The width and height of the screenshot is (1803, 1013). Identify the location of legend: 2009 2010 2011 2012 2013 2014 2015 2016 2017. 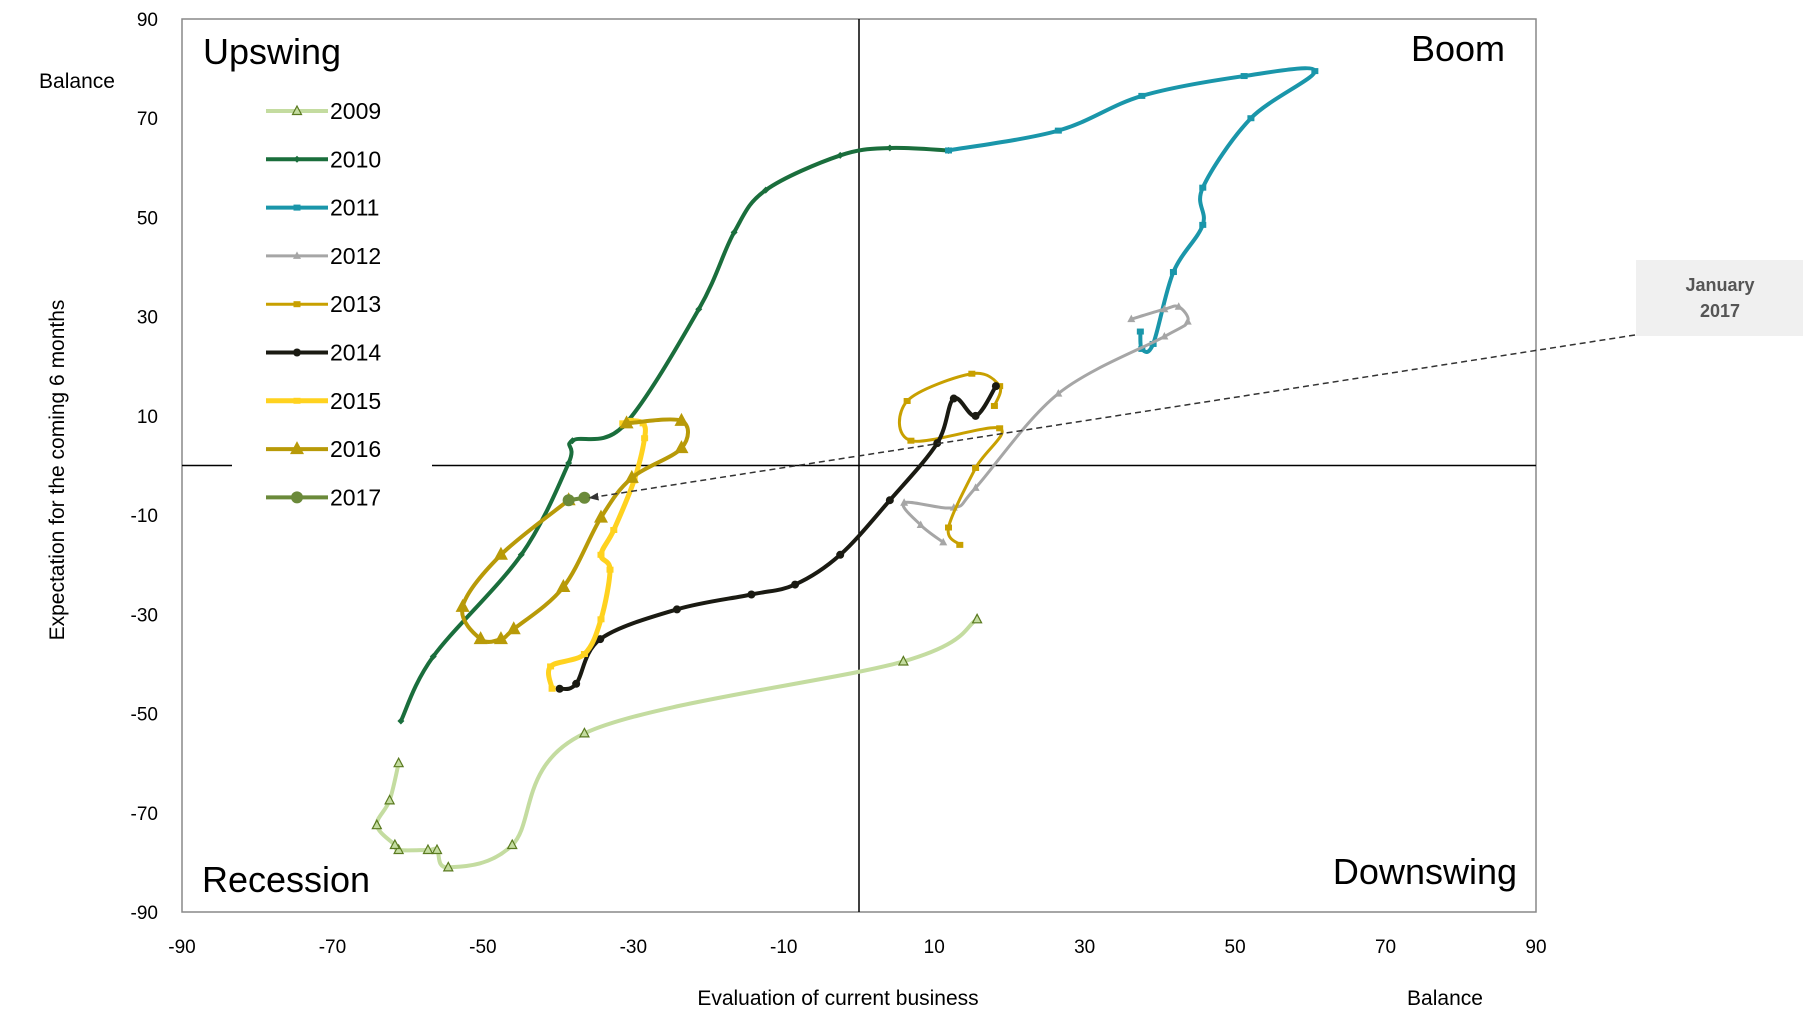
(323, 304).